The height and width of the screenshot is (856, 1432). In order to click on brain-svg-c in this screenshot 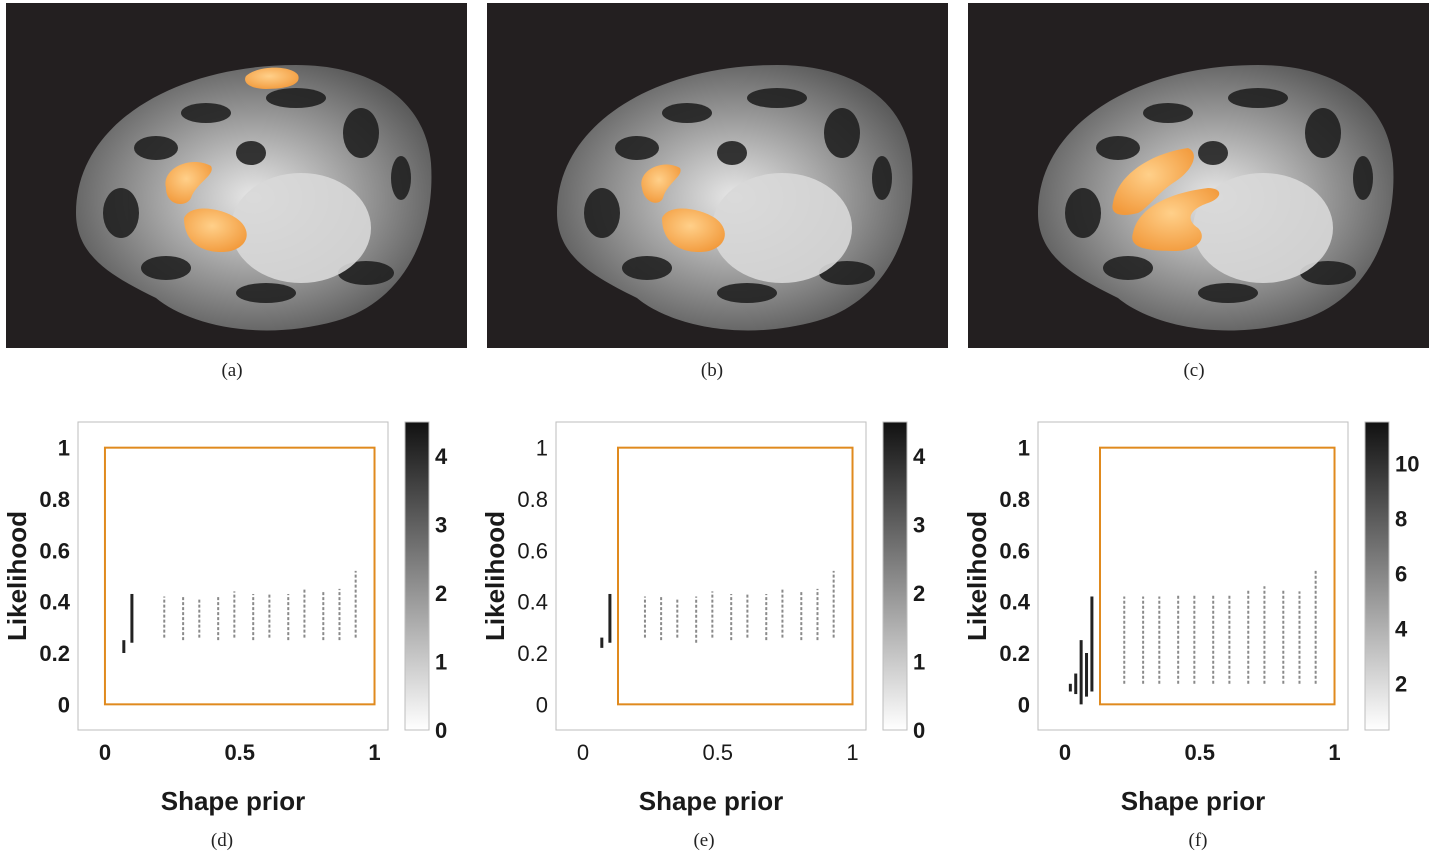, I will do `click(1216, 198)`.